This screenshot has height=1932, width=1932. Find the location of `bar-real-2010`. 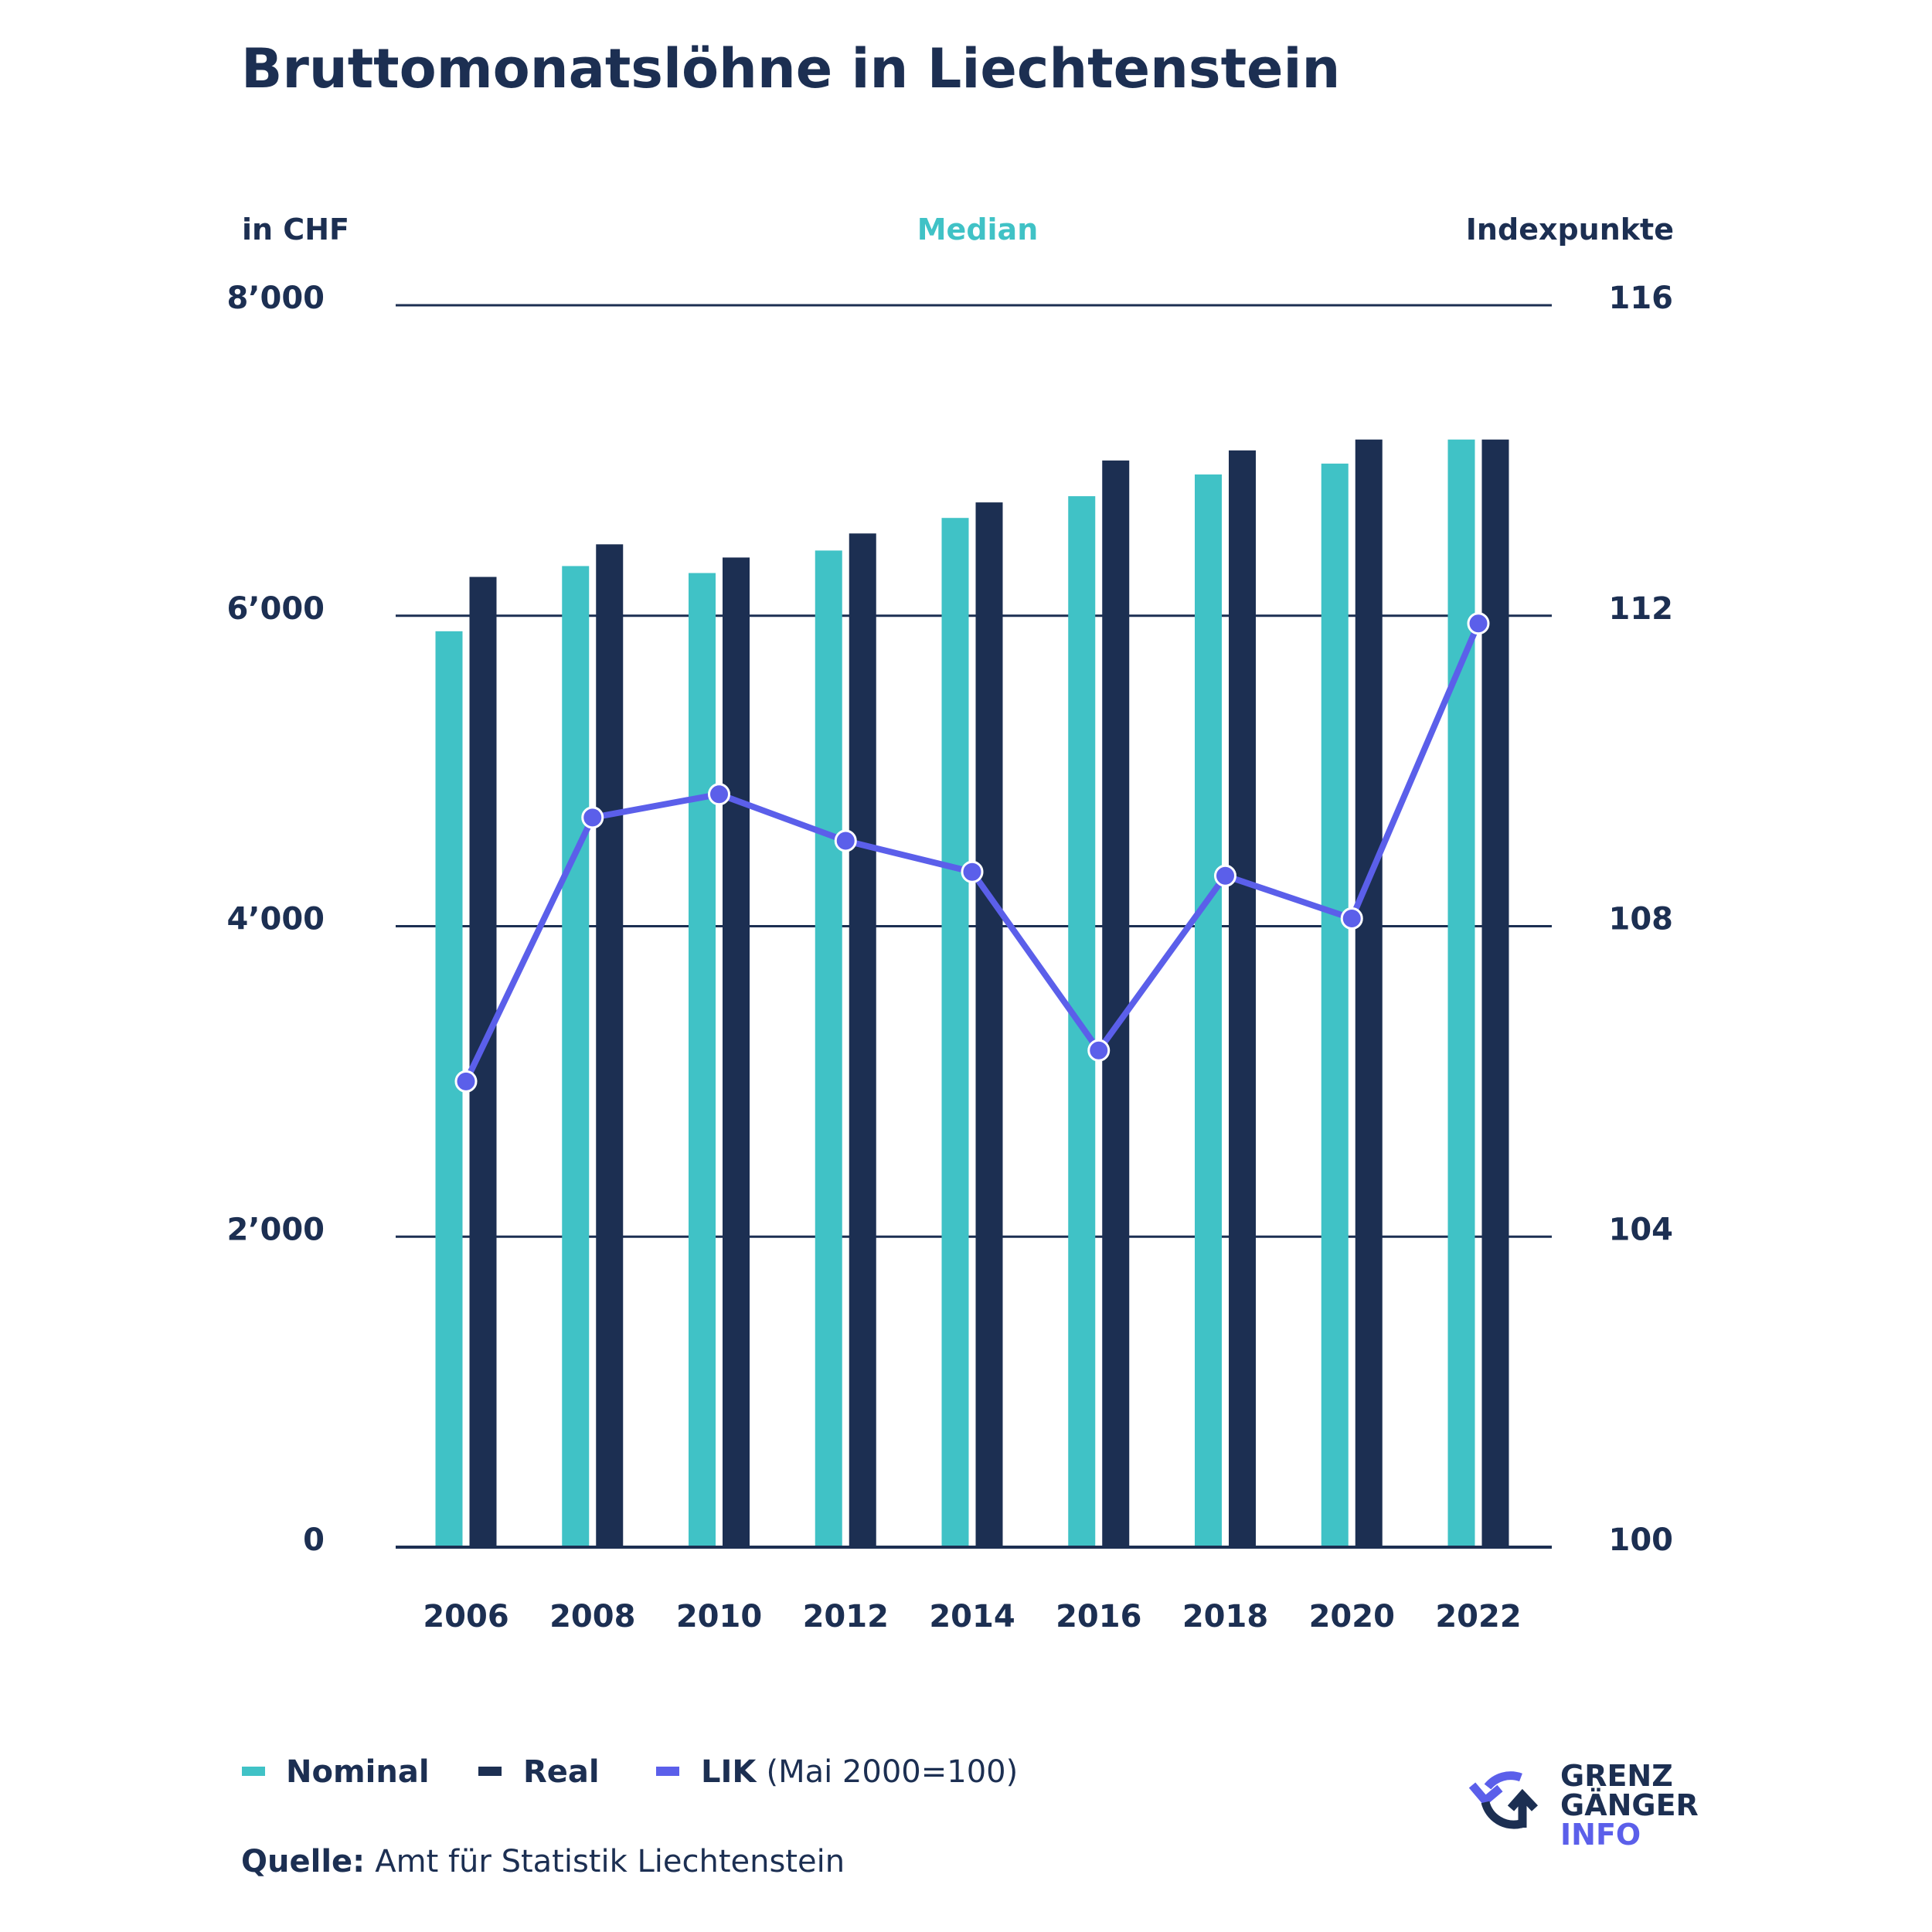

bar-real-2010 is located at coordinates (737, 1052).